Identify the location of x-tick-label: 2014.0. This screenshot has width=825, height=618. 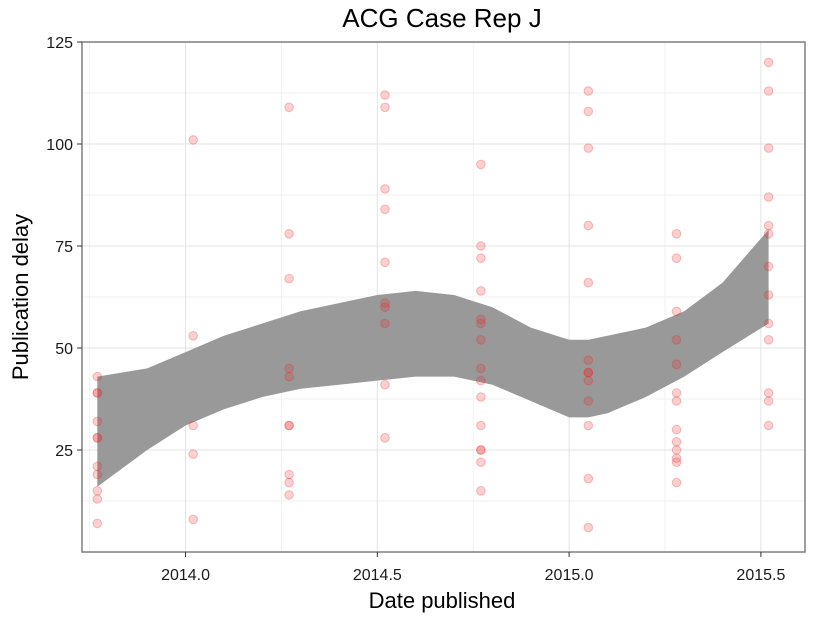
(185, 575).